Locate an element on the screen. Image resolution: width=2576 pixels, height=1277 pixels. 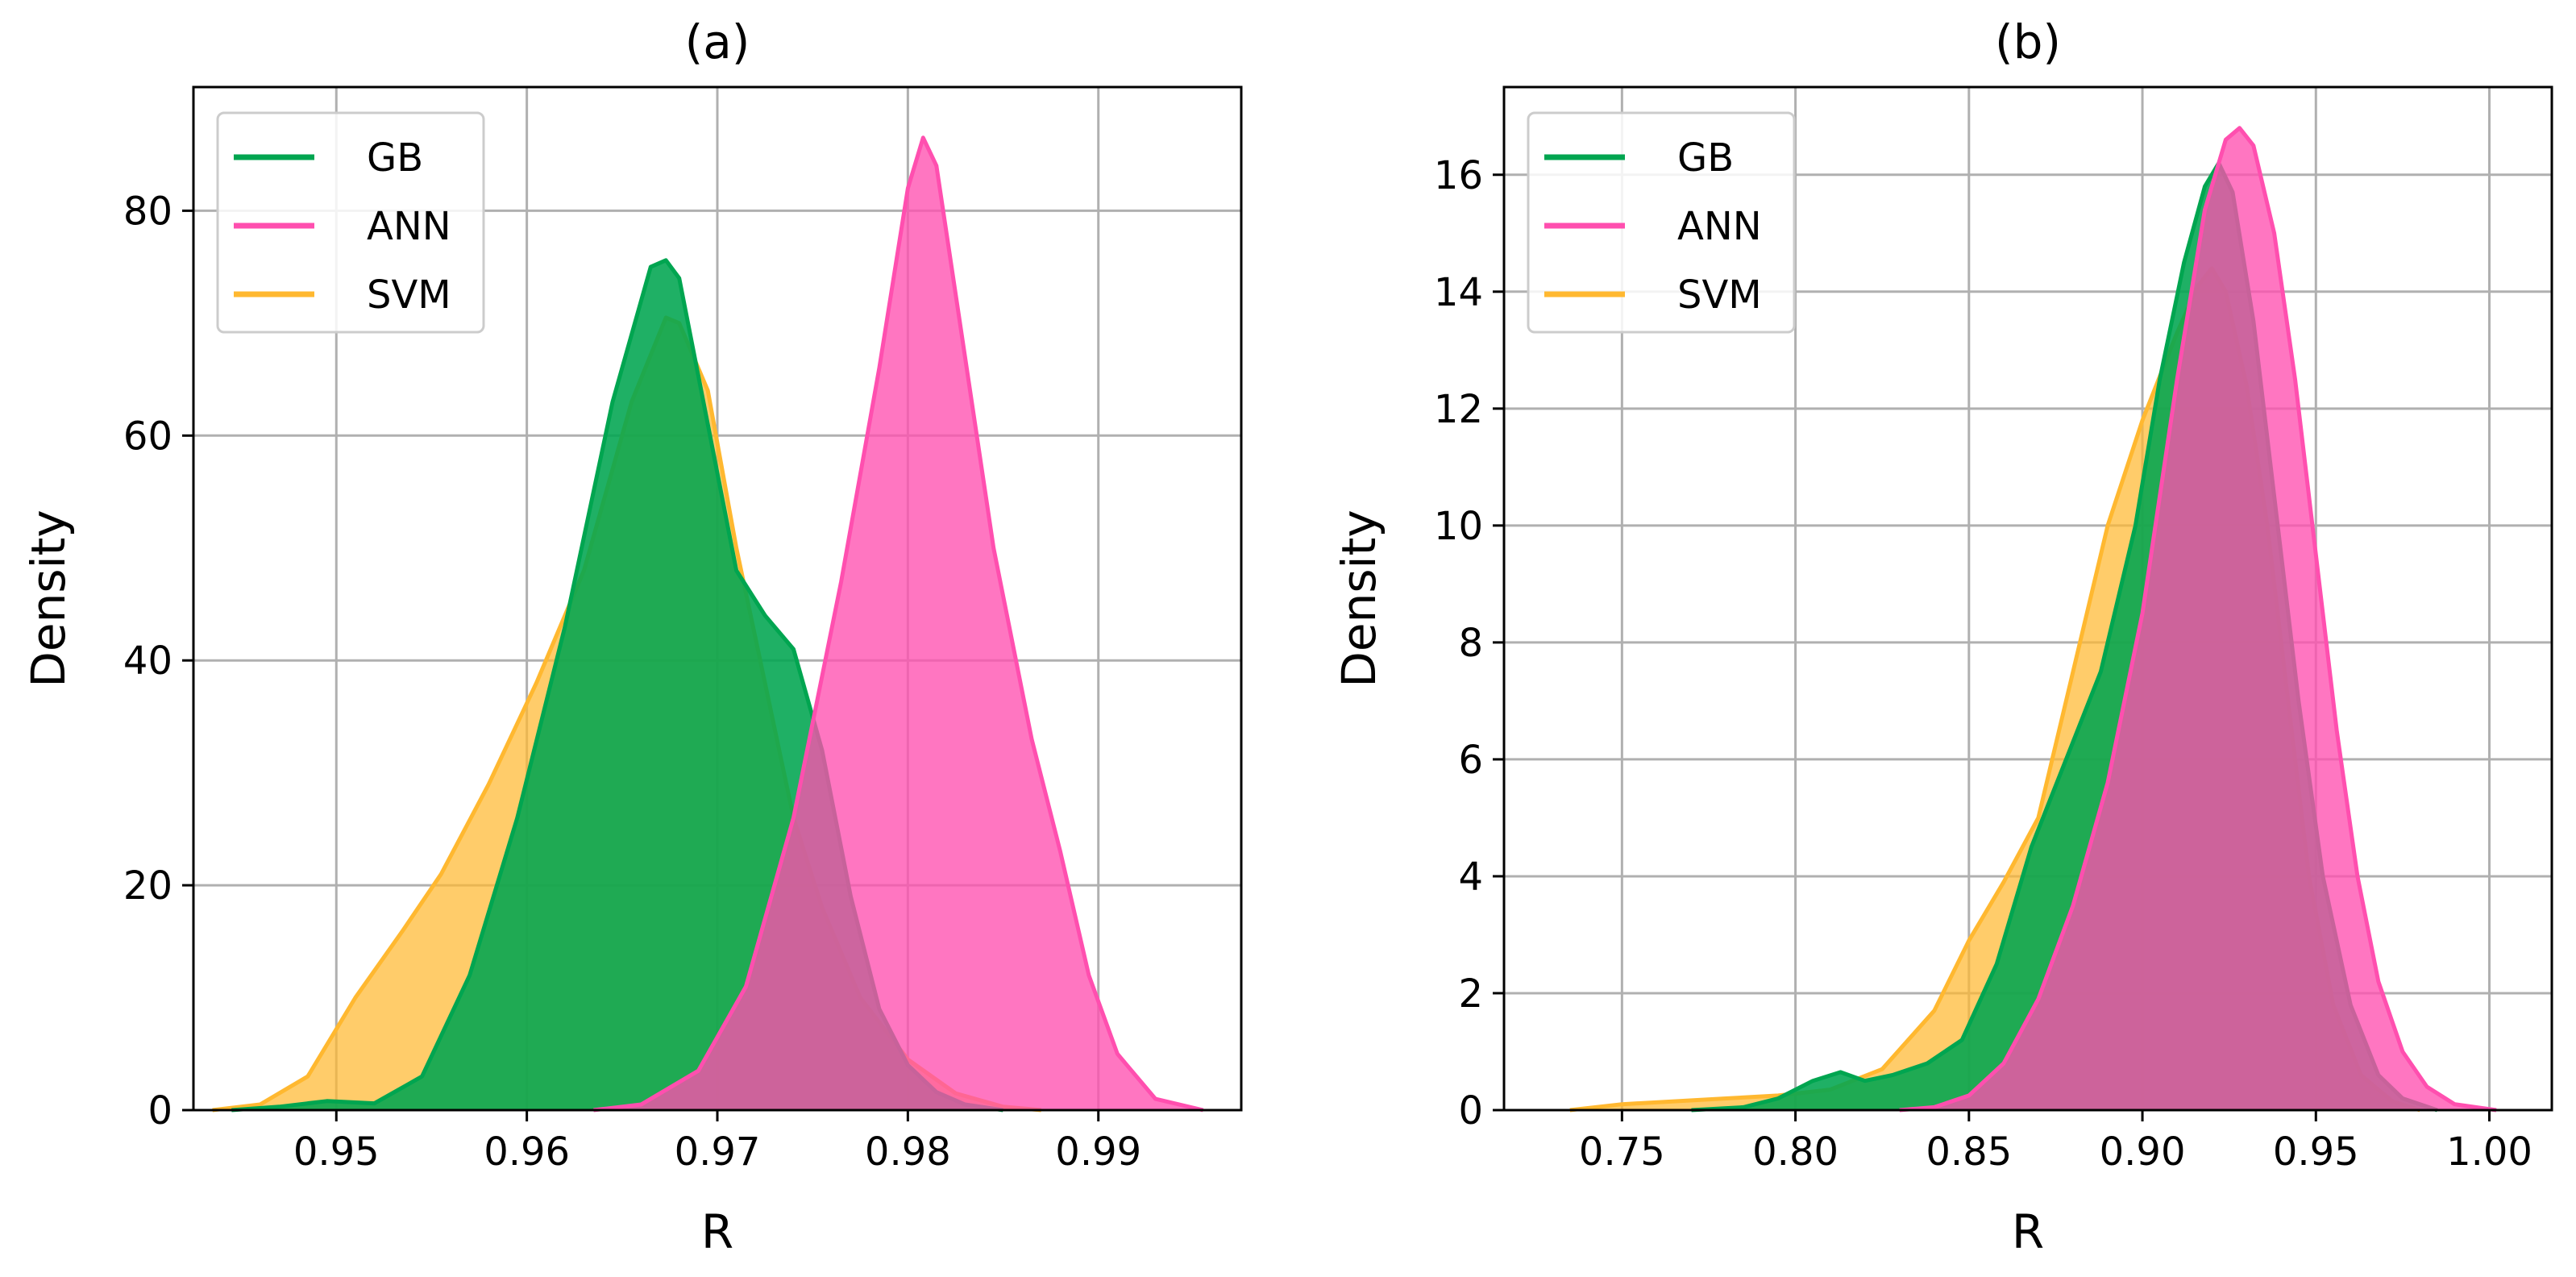
x-tick-label: 1.00 is located at coordinates (2489, 1152).